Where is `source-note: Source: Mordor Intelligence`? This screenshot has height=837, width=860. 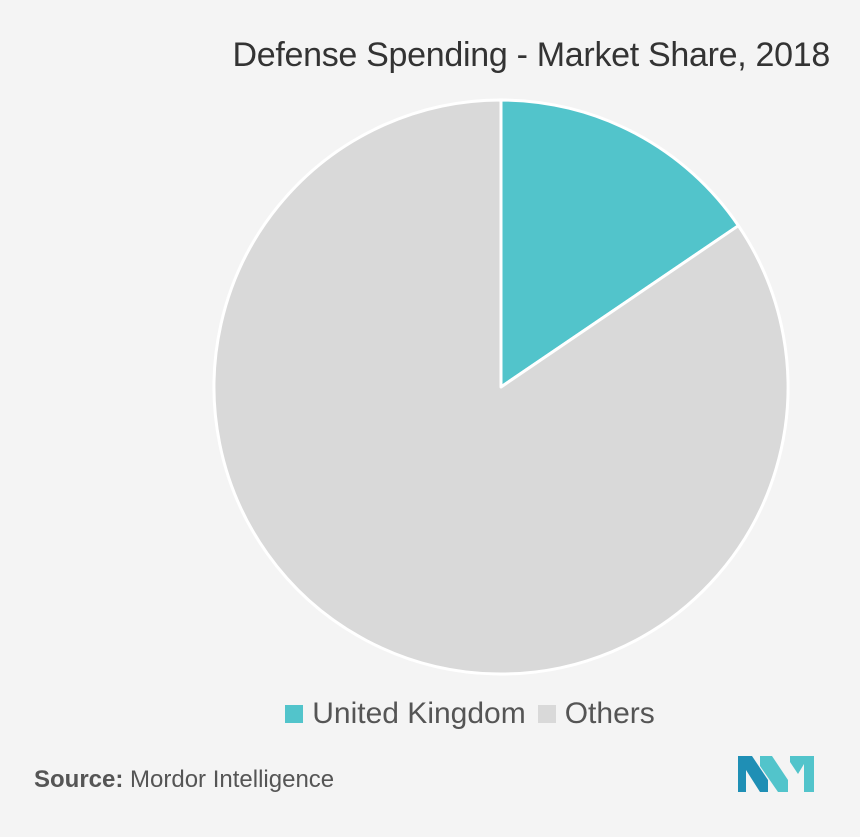 source-note: Source: Mordor Intelligence is located at coordinates (184, 780).